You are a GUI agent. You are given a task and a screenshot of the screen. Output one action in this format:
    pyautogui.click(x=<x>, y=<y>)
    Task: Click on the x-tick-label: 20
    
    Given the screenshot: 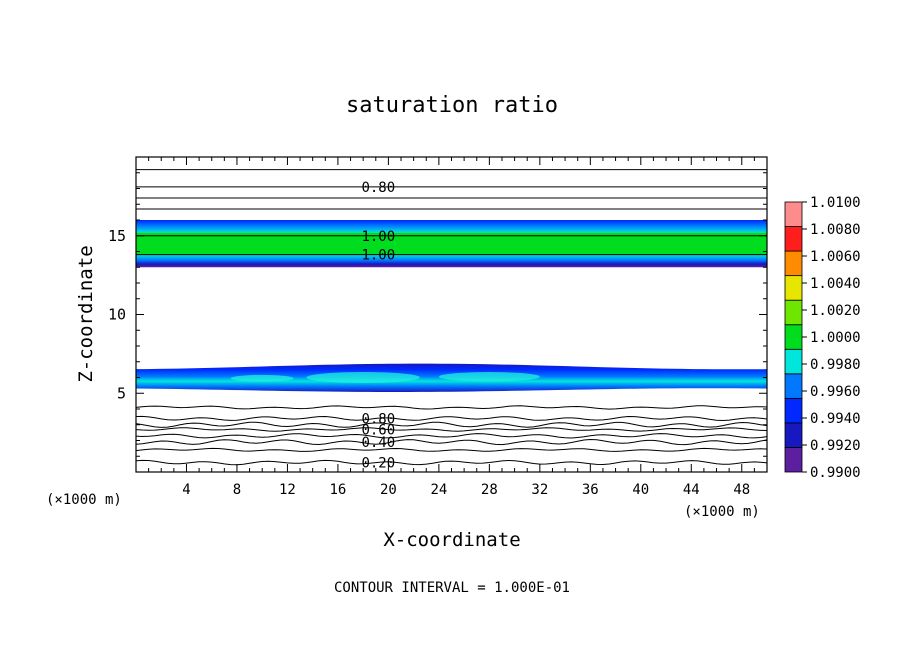 What is the action you would take?
    pyautogui.click(x=388, y=490)
    